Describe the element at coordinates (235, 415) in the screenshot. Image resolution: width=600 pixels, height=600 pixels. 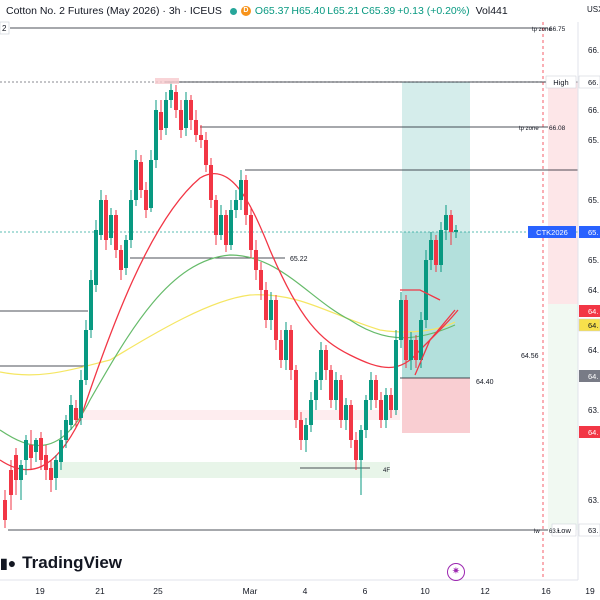
I see `resistance-zone` at that location.